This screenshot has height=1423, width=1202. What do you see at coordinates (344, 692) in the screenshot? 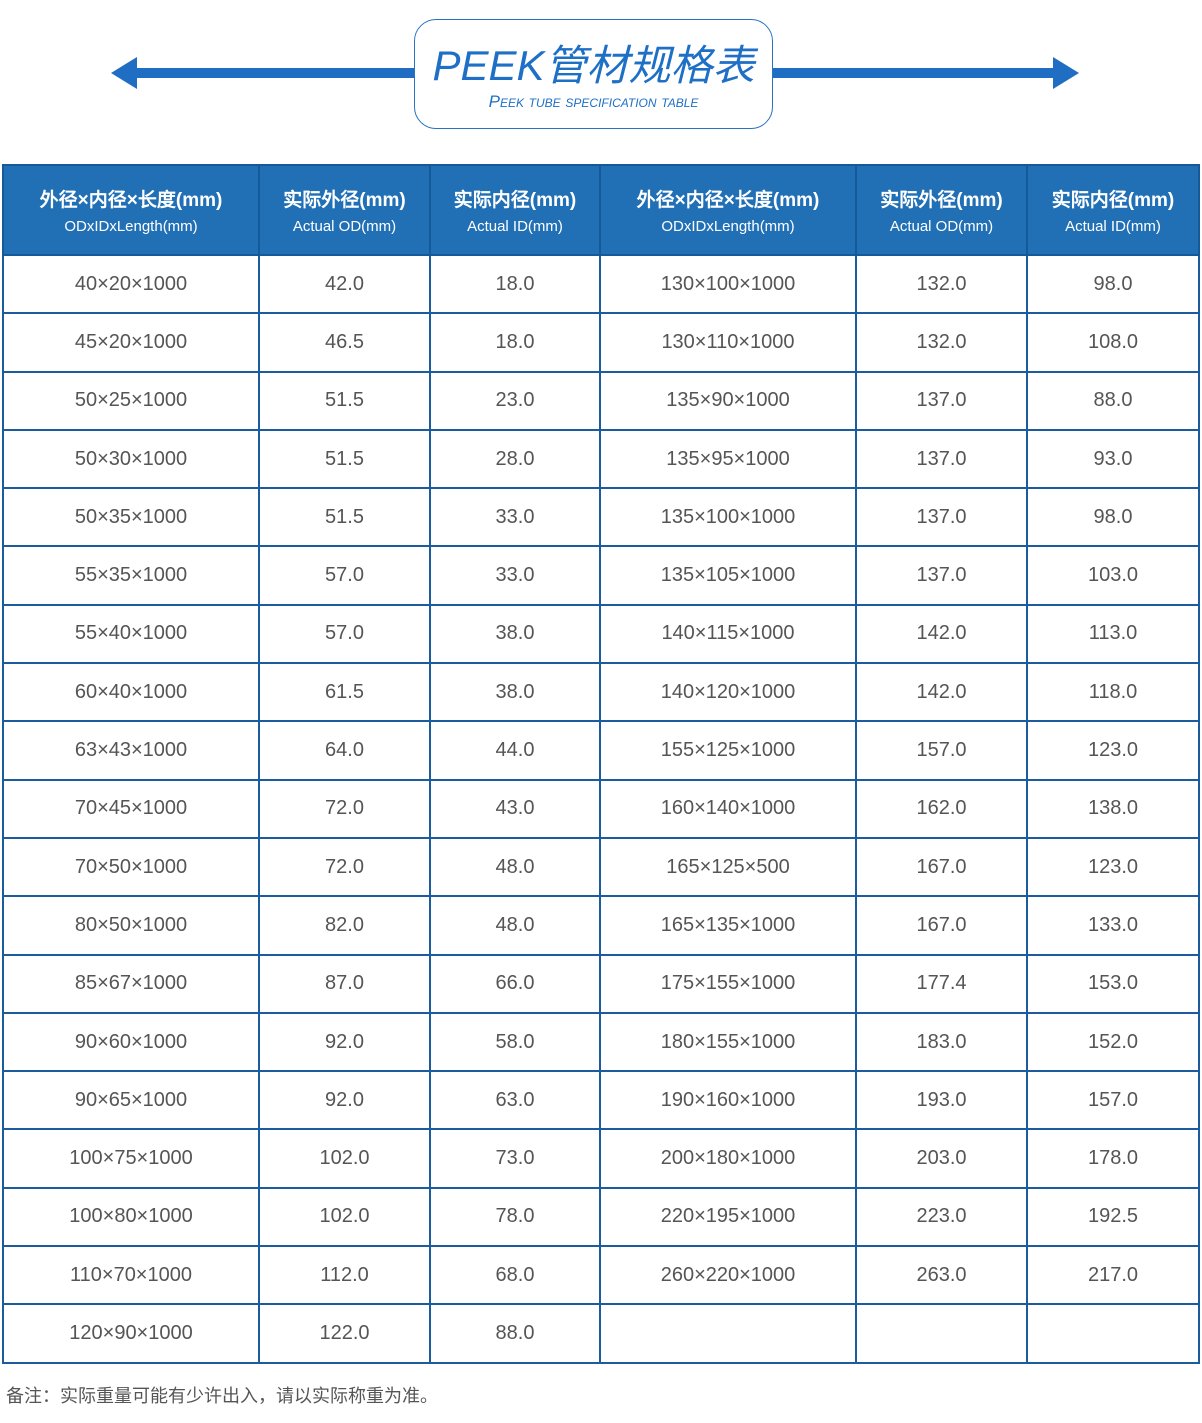
I see `table-cell: 61.5` at bounding box center [344, 692].